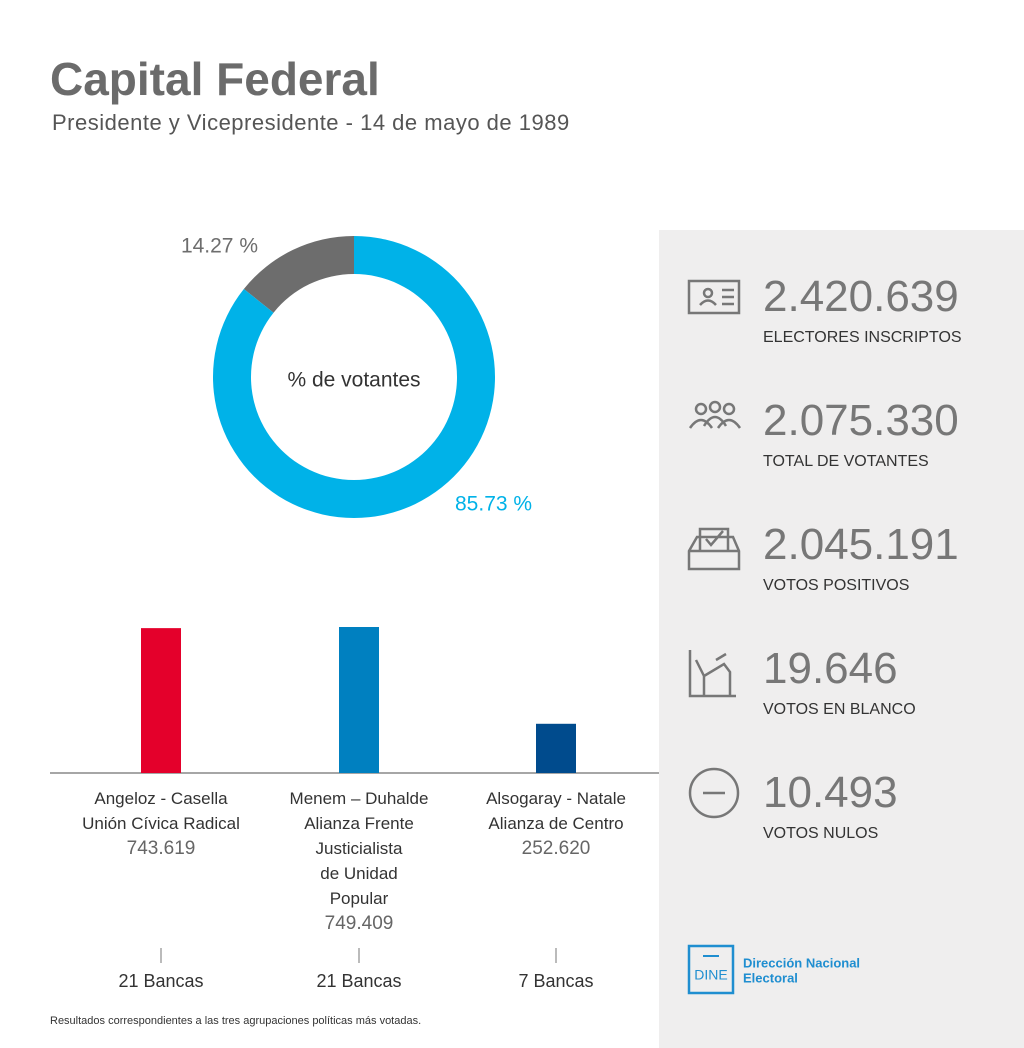  I want to click on stat-label: ELECTORES INSCRIPTOS, so click(862, 337).